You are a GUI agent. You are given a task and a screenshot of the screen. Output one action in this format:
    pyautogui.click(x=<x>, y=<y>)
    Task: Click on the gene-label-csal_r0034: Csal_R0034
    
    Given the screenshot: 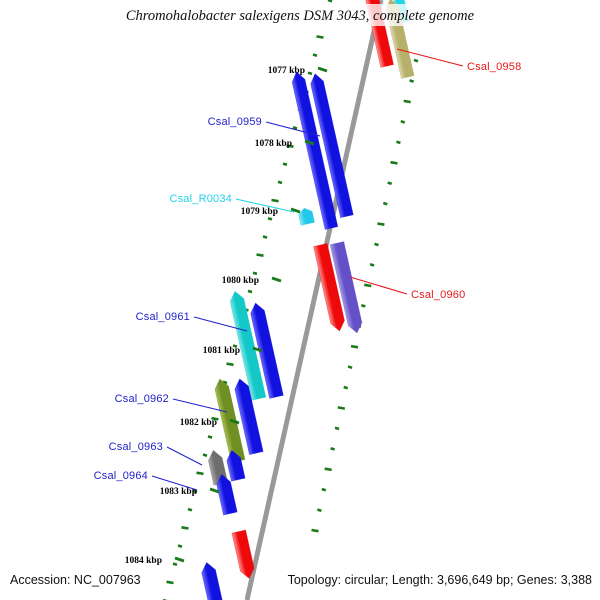 What is the action you would take?
    pyautogui.click(x=200, y=199)
    